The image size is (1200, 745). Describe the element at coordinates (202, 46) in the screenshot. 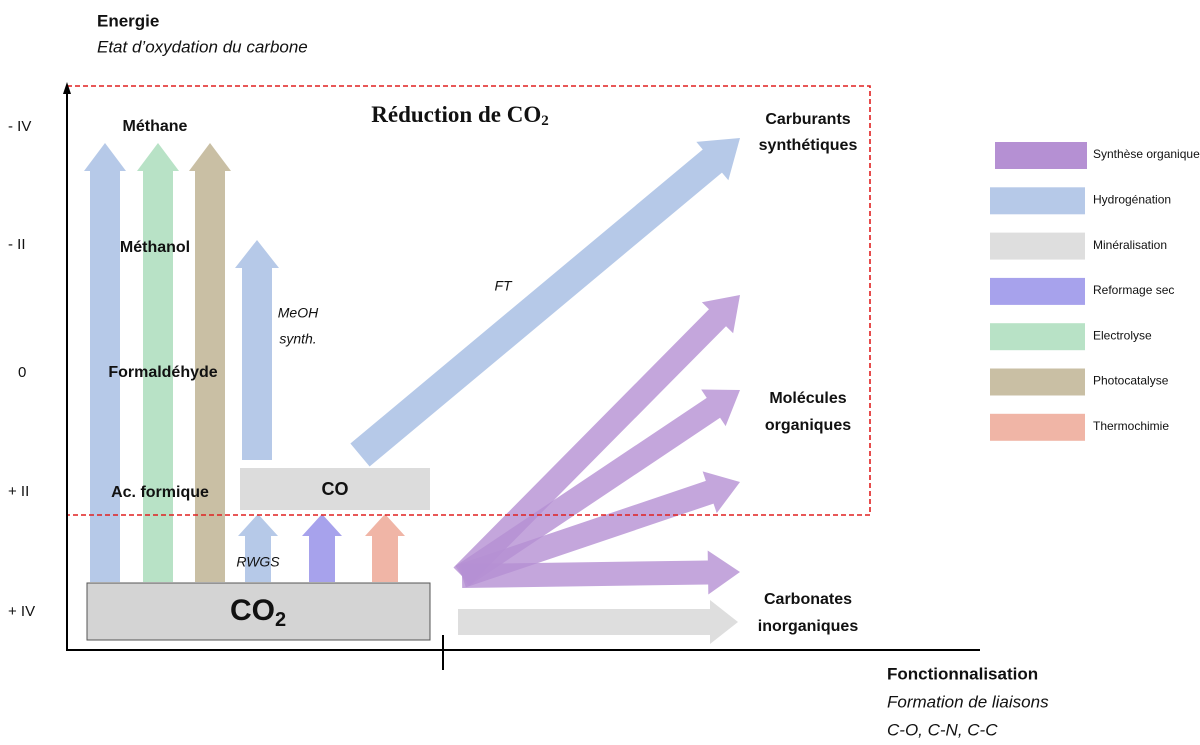

I see `y-axis-subtitle: Etat d’oxydation du carbone` at that location.